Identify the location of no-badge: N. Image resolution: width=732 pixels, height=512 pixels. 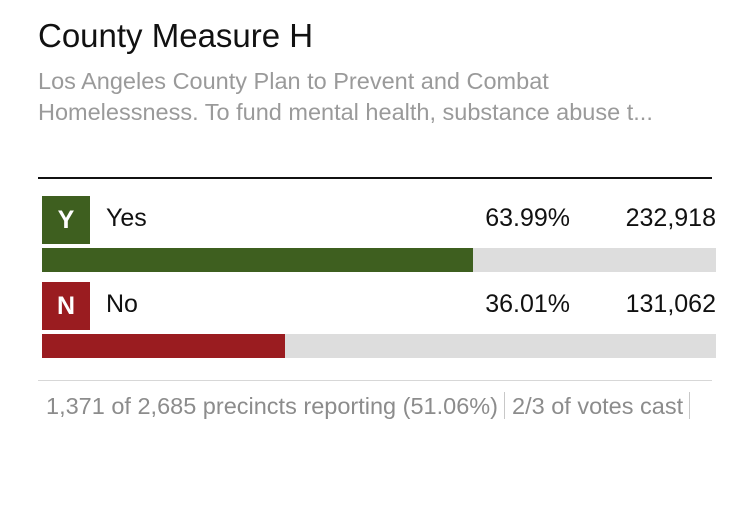
(66, 306).